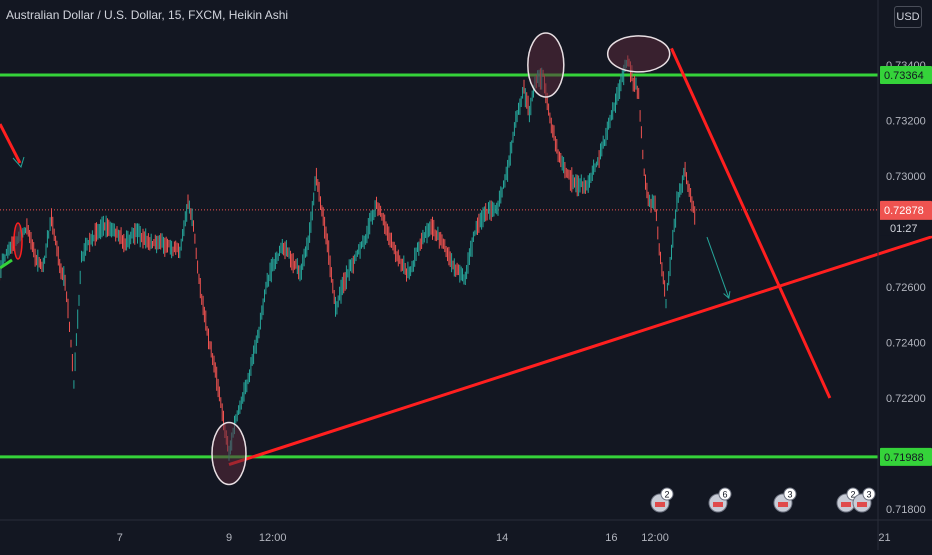 This screenshot has width=932, height=555. I want to click on price-label: 0.72878, so click(904, 211).